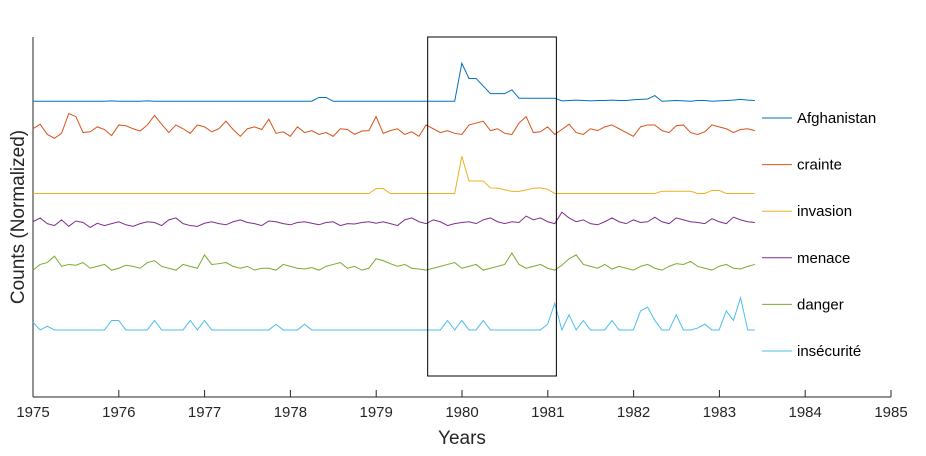 Image resolution: width=926 pixels, height=456 pixels. I want to click on series-line-danger, so click(393, 261).